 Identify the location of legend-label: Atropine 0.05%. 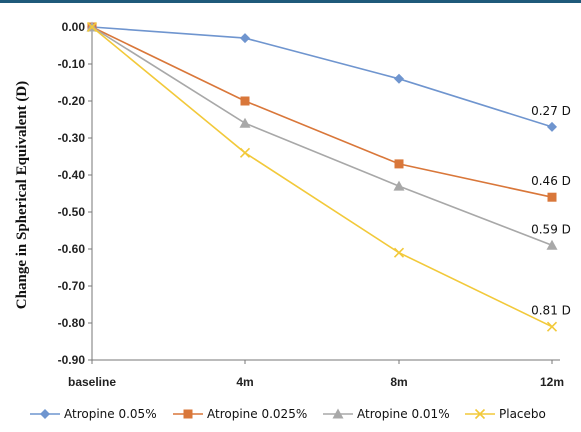
(110, 414).